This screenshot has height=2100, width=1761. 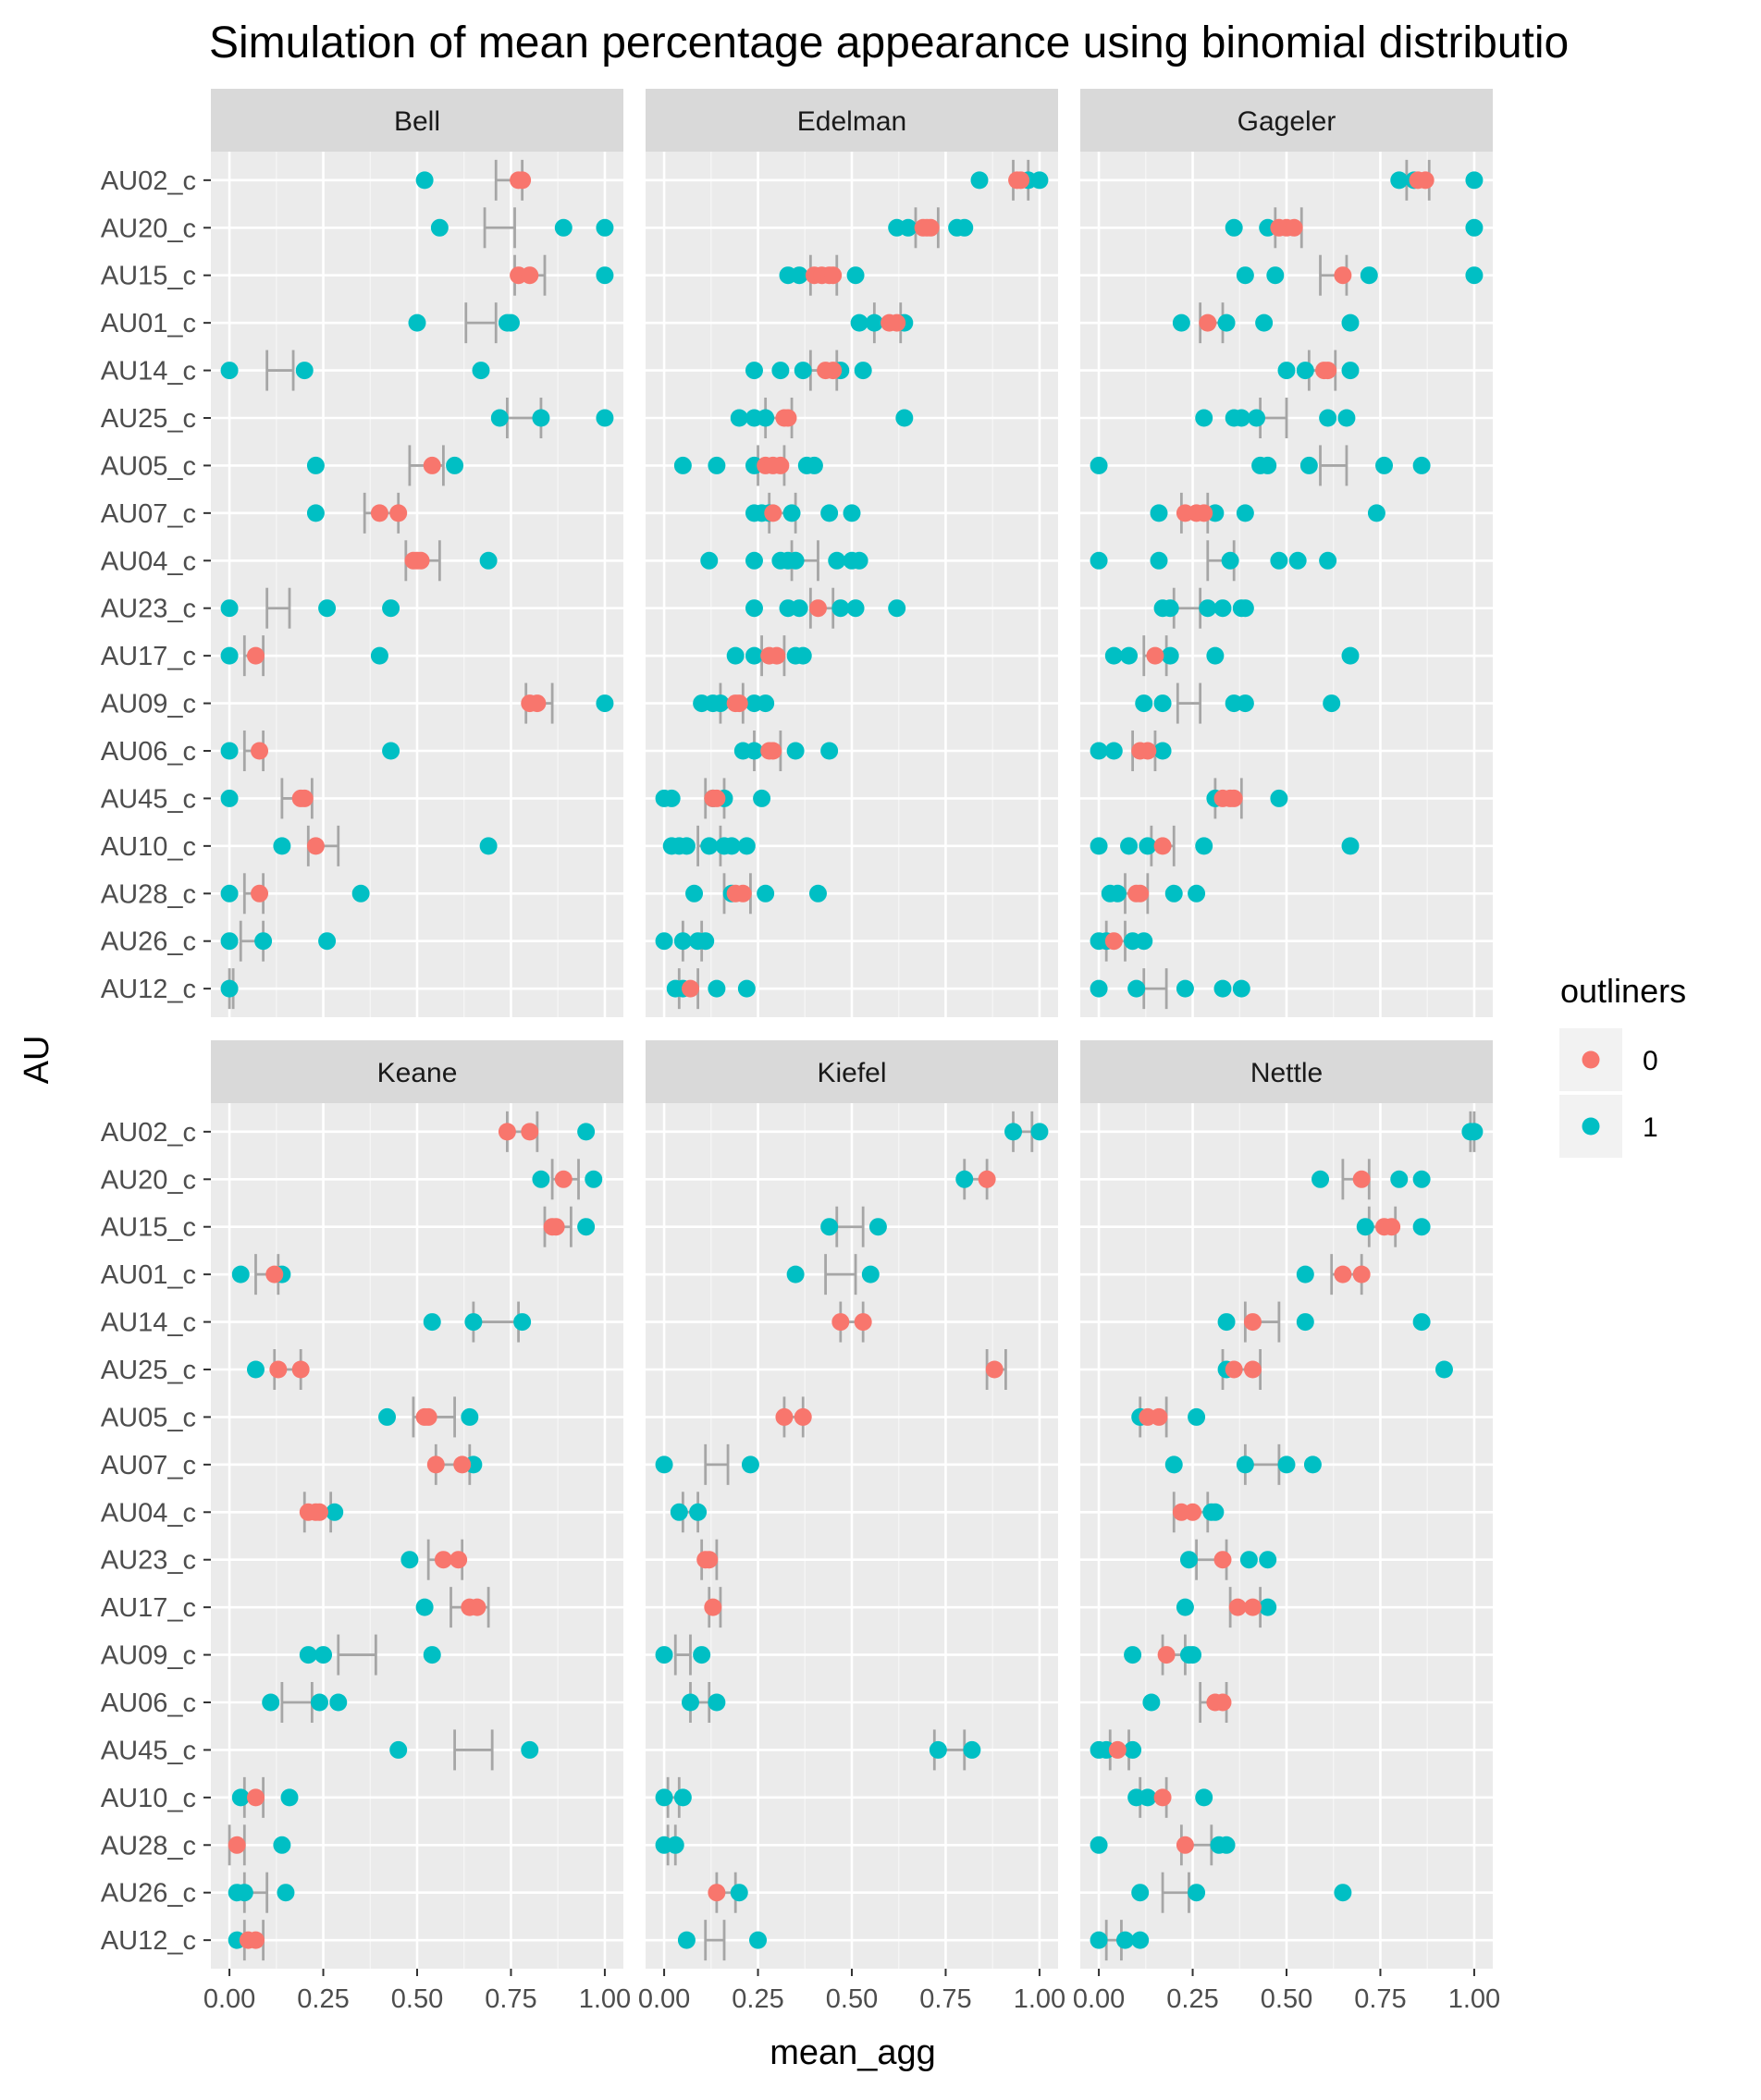 What do you see at coordinates (1474, 1999) in the screenshot?
I see `x-tick-label: 1.00` at bounding box center [1474, 1999].